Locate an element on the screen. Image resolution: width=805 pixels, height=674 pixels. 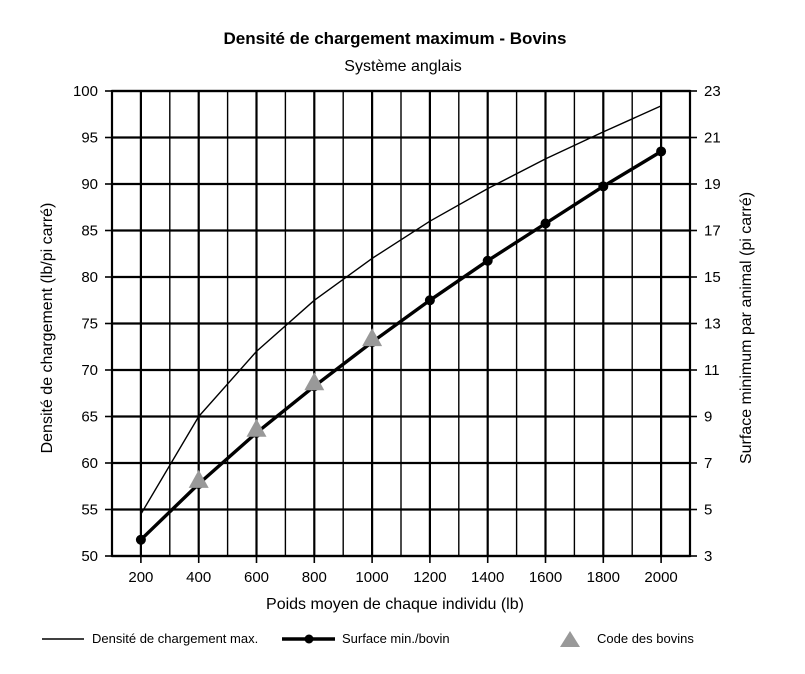
x-tick-label: 600 is located at coordinates (256, 577).